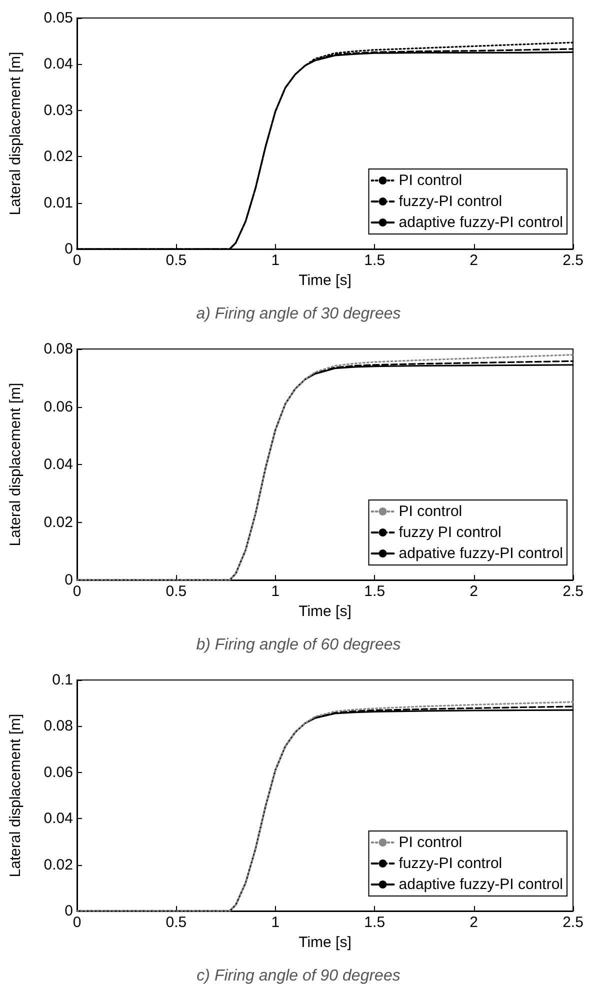 The height and width of the screenshot is (993, 597). I want to click on text: a) Firing angle of 30 degrees, so click(298, 314).